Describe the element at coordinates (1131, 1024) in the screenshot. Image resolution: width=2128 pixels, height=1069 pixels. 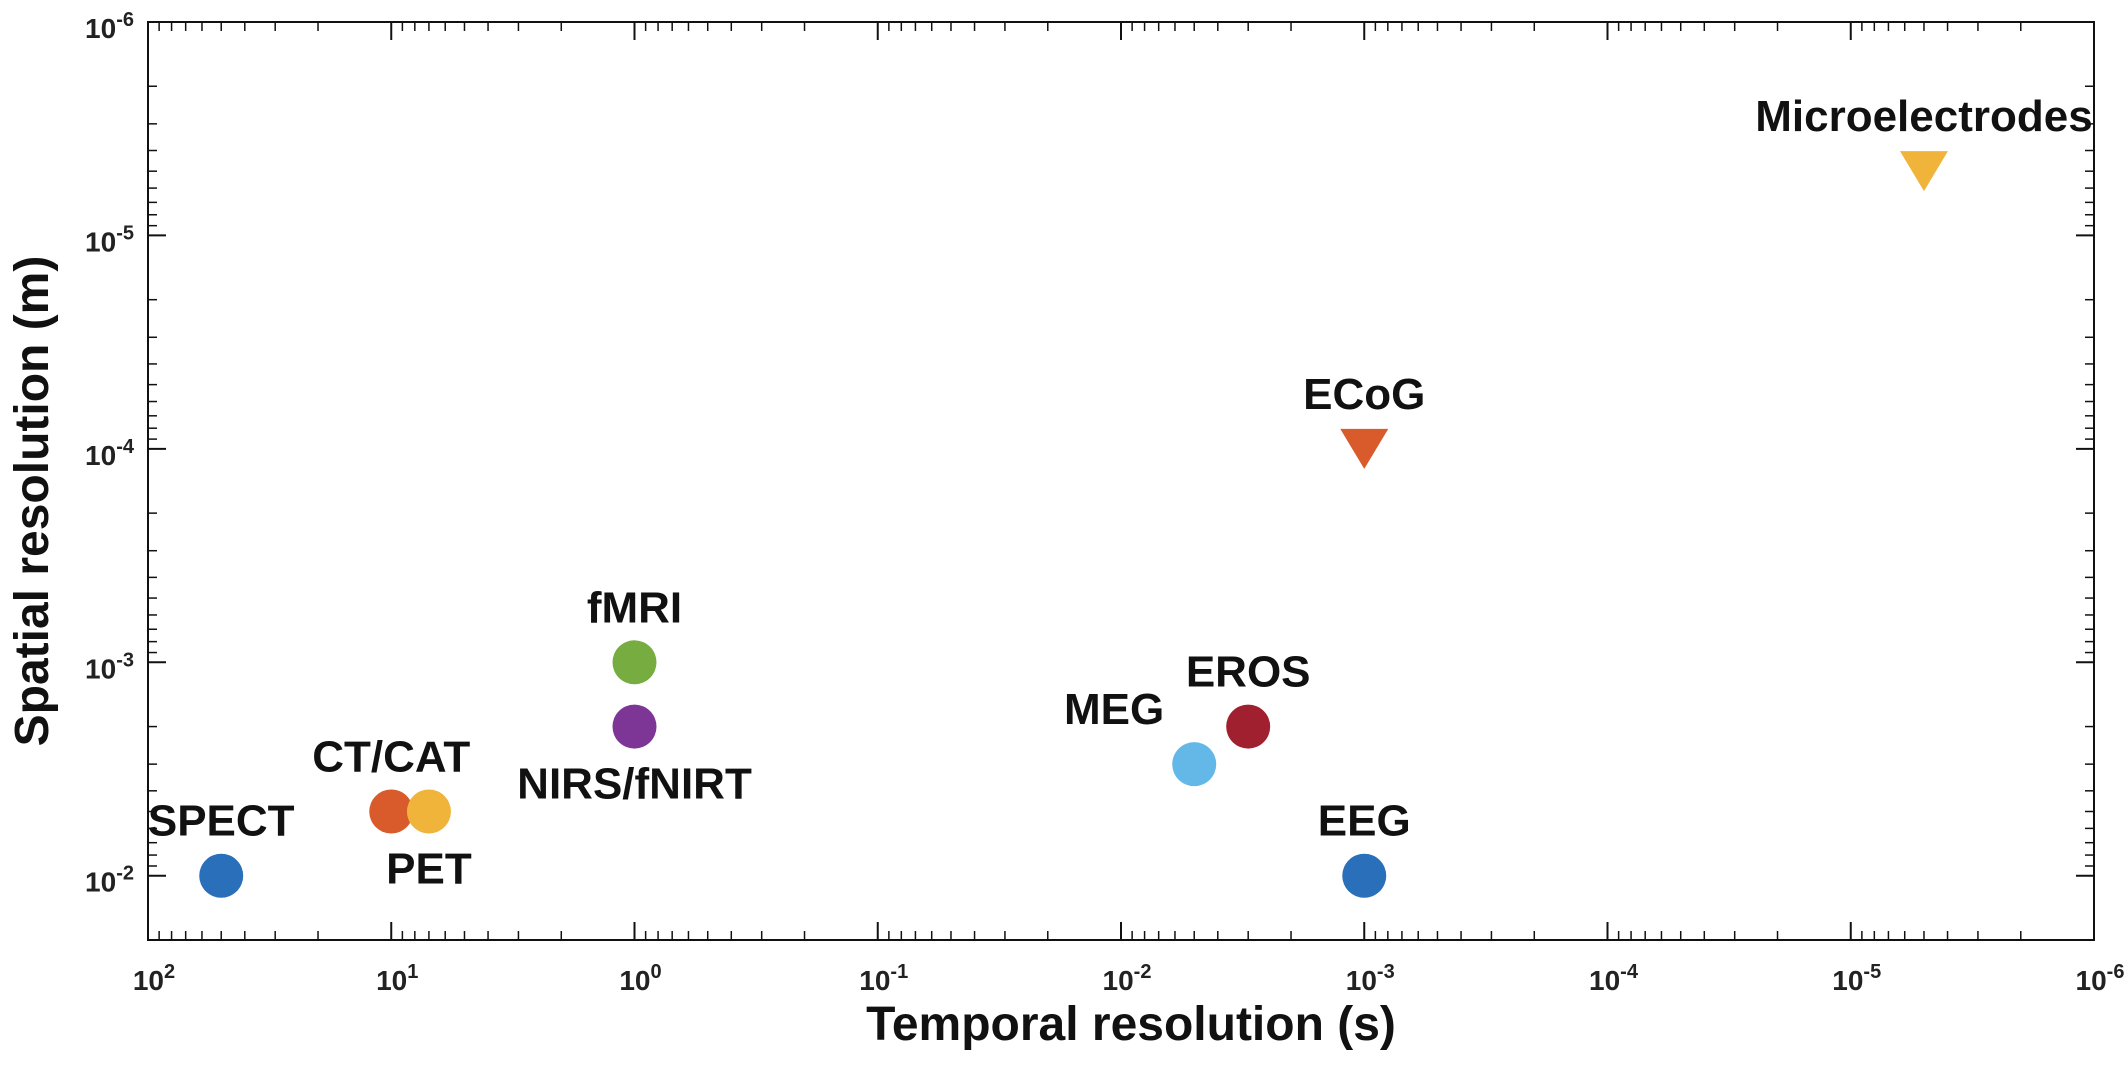
I see `x-axis-title: Temporal resolution (s)` at that location.